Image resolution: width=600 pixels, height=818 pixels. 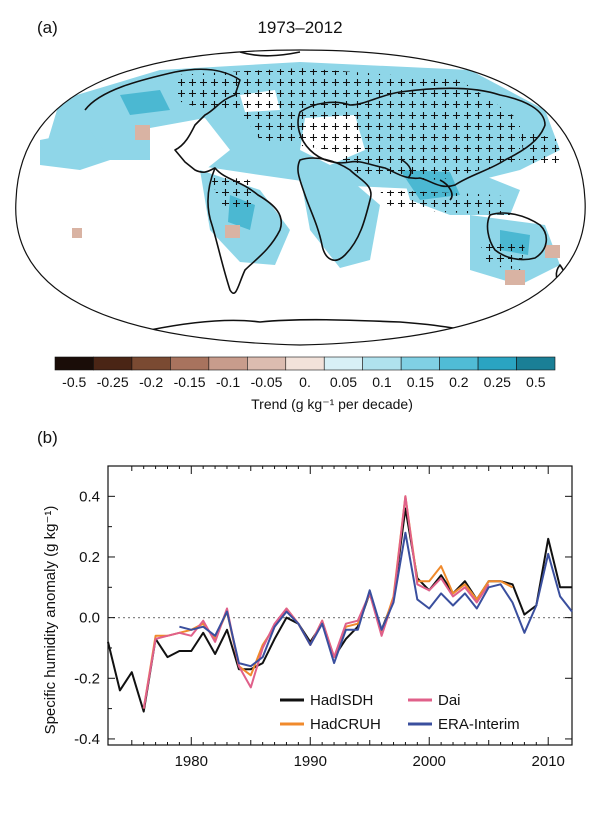 What do you see at coordinates (449, 700) in the screenshot?
I see `legend-entry: Dai` at bounding box center [449, 700].